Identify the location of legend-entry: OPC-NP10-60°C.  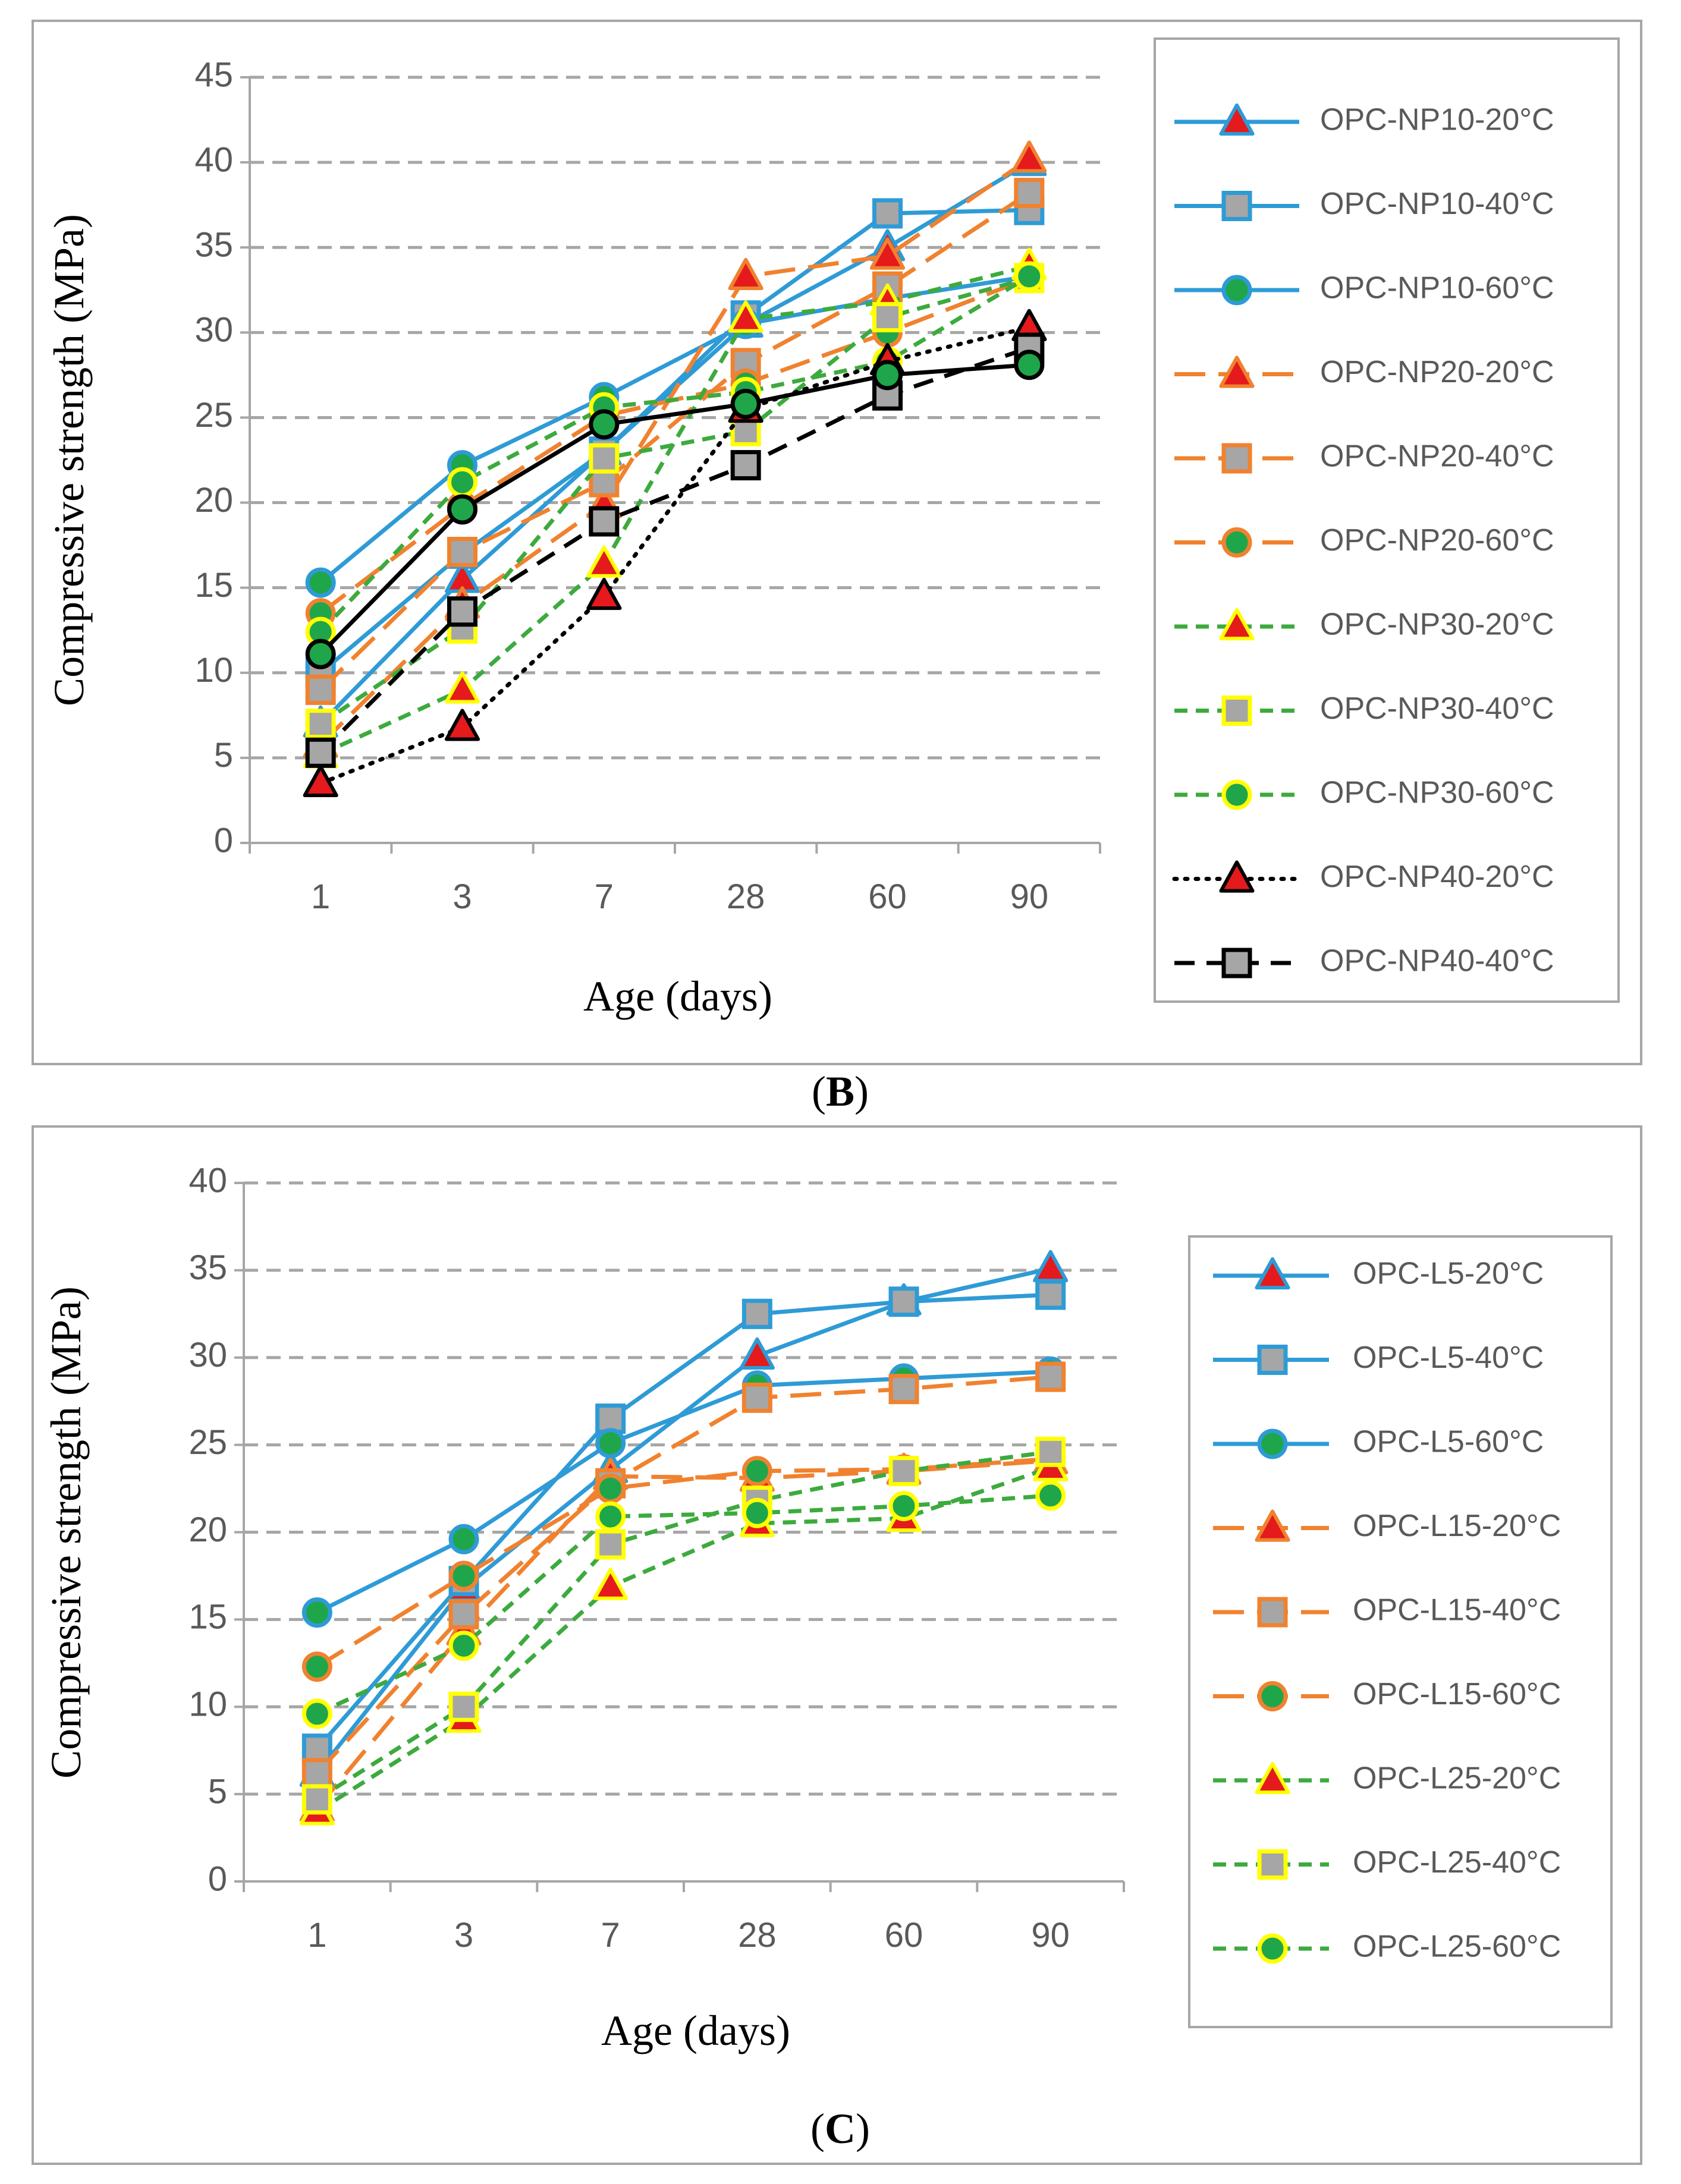
(1364, 288).